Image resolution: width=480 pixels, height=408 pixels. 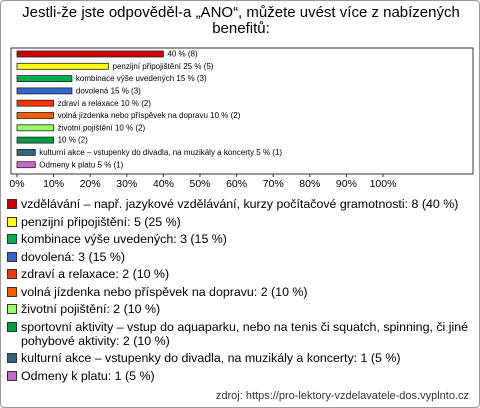 What do you see at coordinates (88, 375) in the screenshot?
I see `legend-label: Odmeny k platu: 1 (5 %)` at bounding box center [88, 375].